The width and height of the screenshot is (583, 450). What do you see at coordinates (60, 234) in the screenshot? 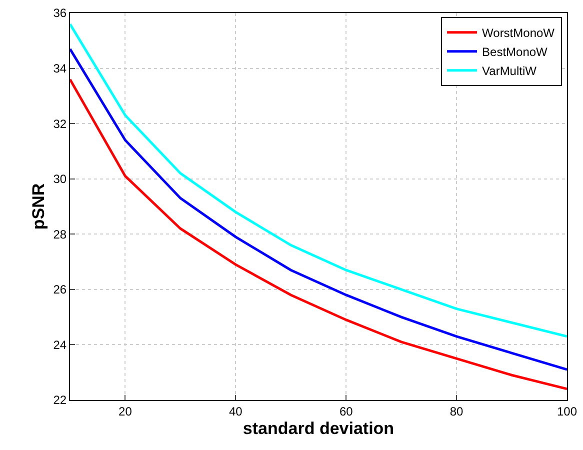
I see `y-tick-label: 28` at bounding box center [60, 234].